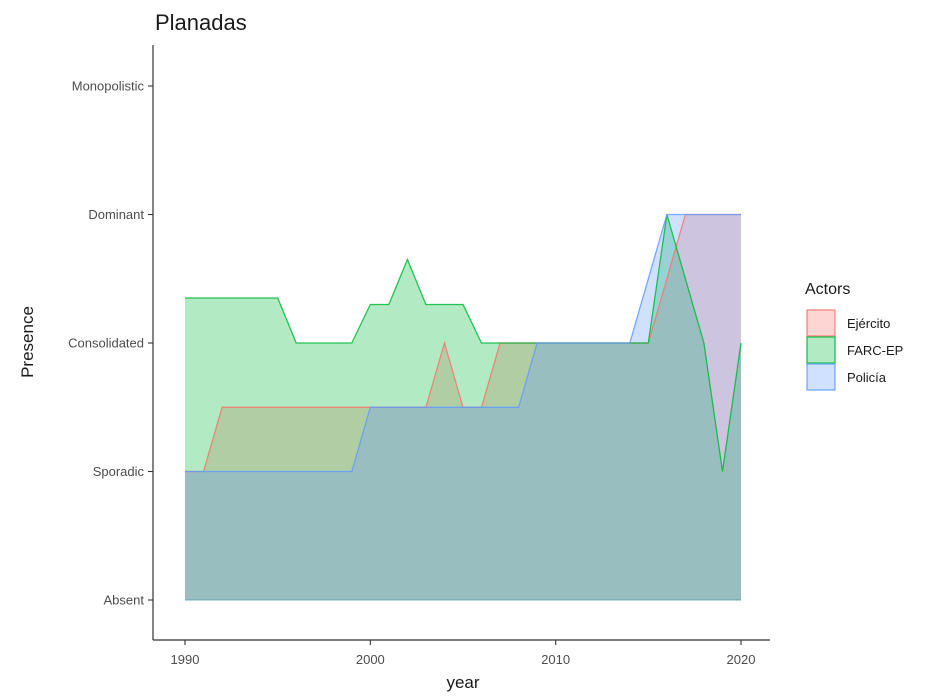 The width and height of the screenshot is (929, 697). What do you see at coordinates (116, 214) in the screenshot?
I see `y-tick-label: Dominant` at bounding box center [116, 214].